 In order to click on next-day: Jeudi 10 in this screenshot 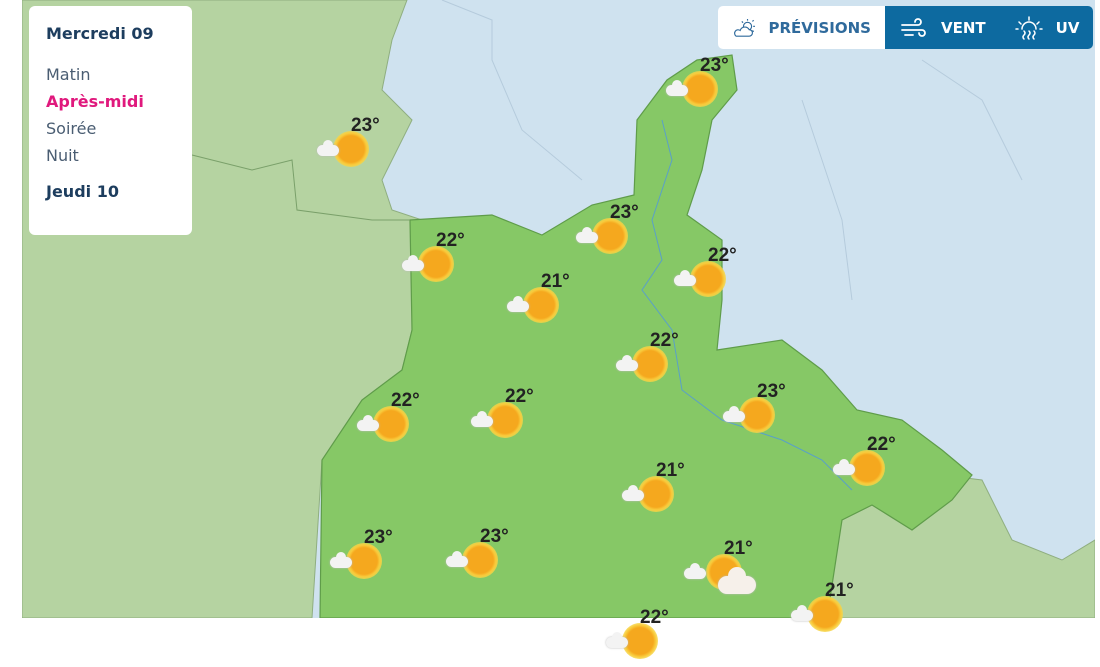, I will do `click(82, 191)`.